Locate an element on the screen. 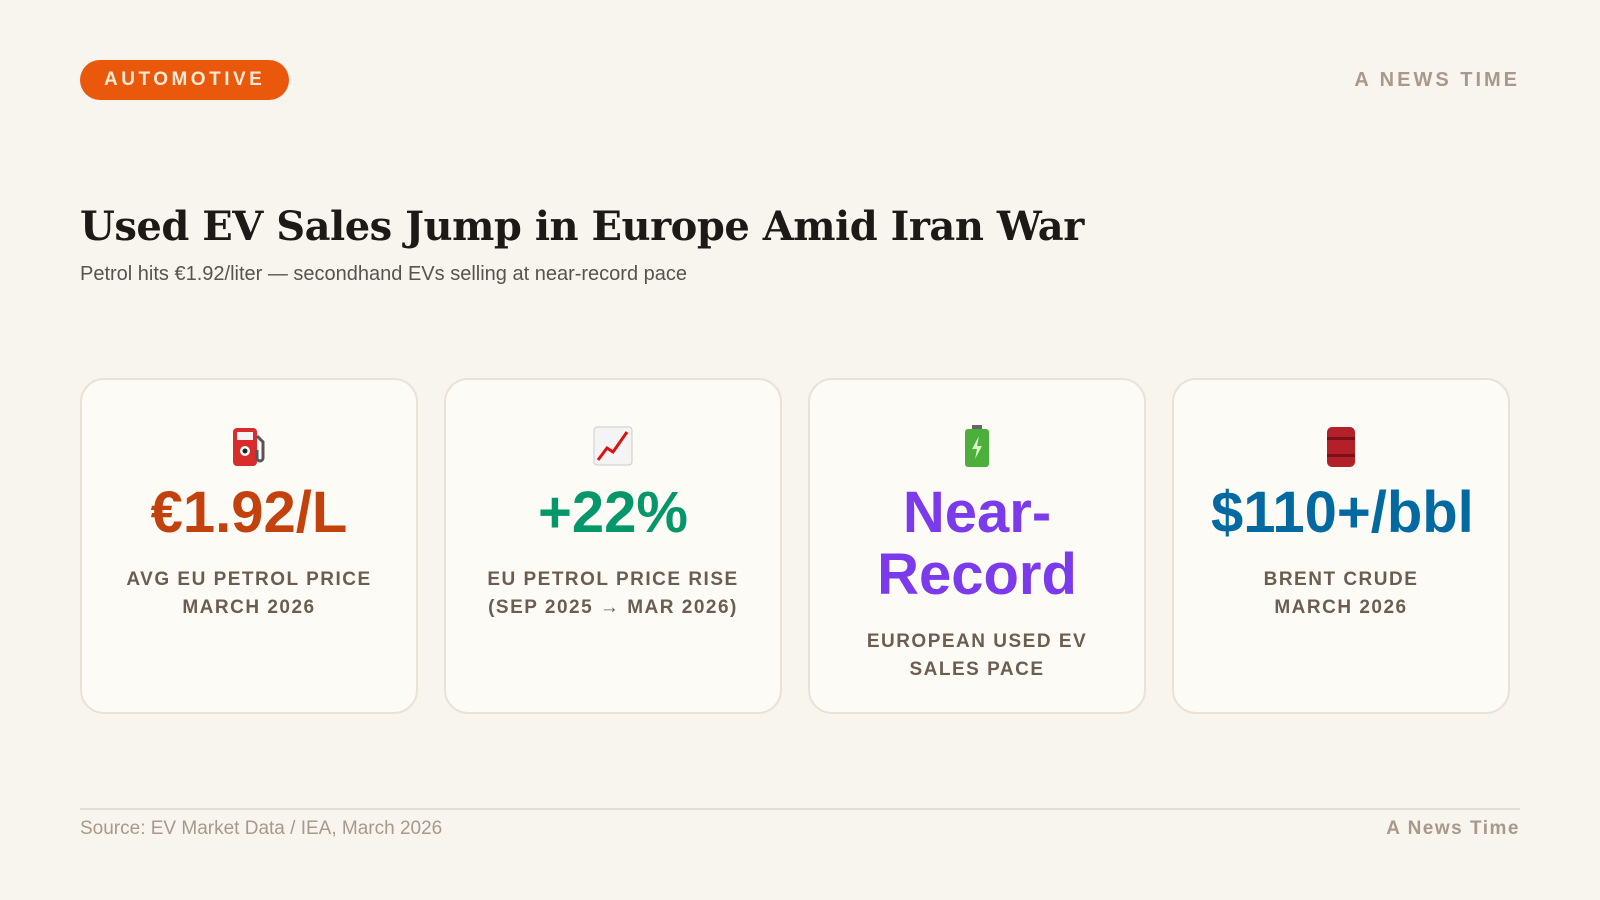 The image size is (1600, 900). category-tag: AUTOMOTIVE is located at coordinates (185, 80).